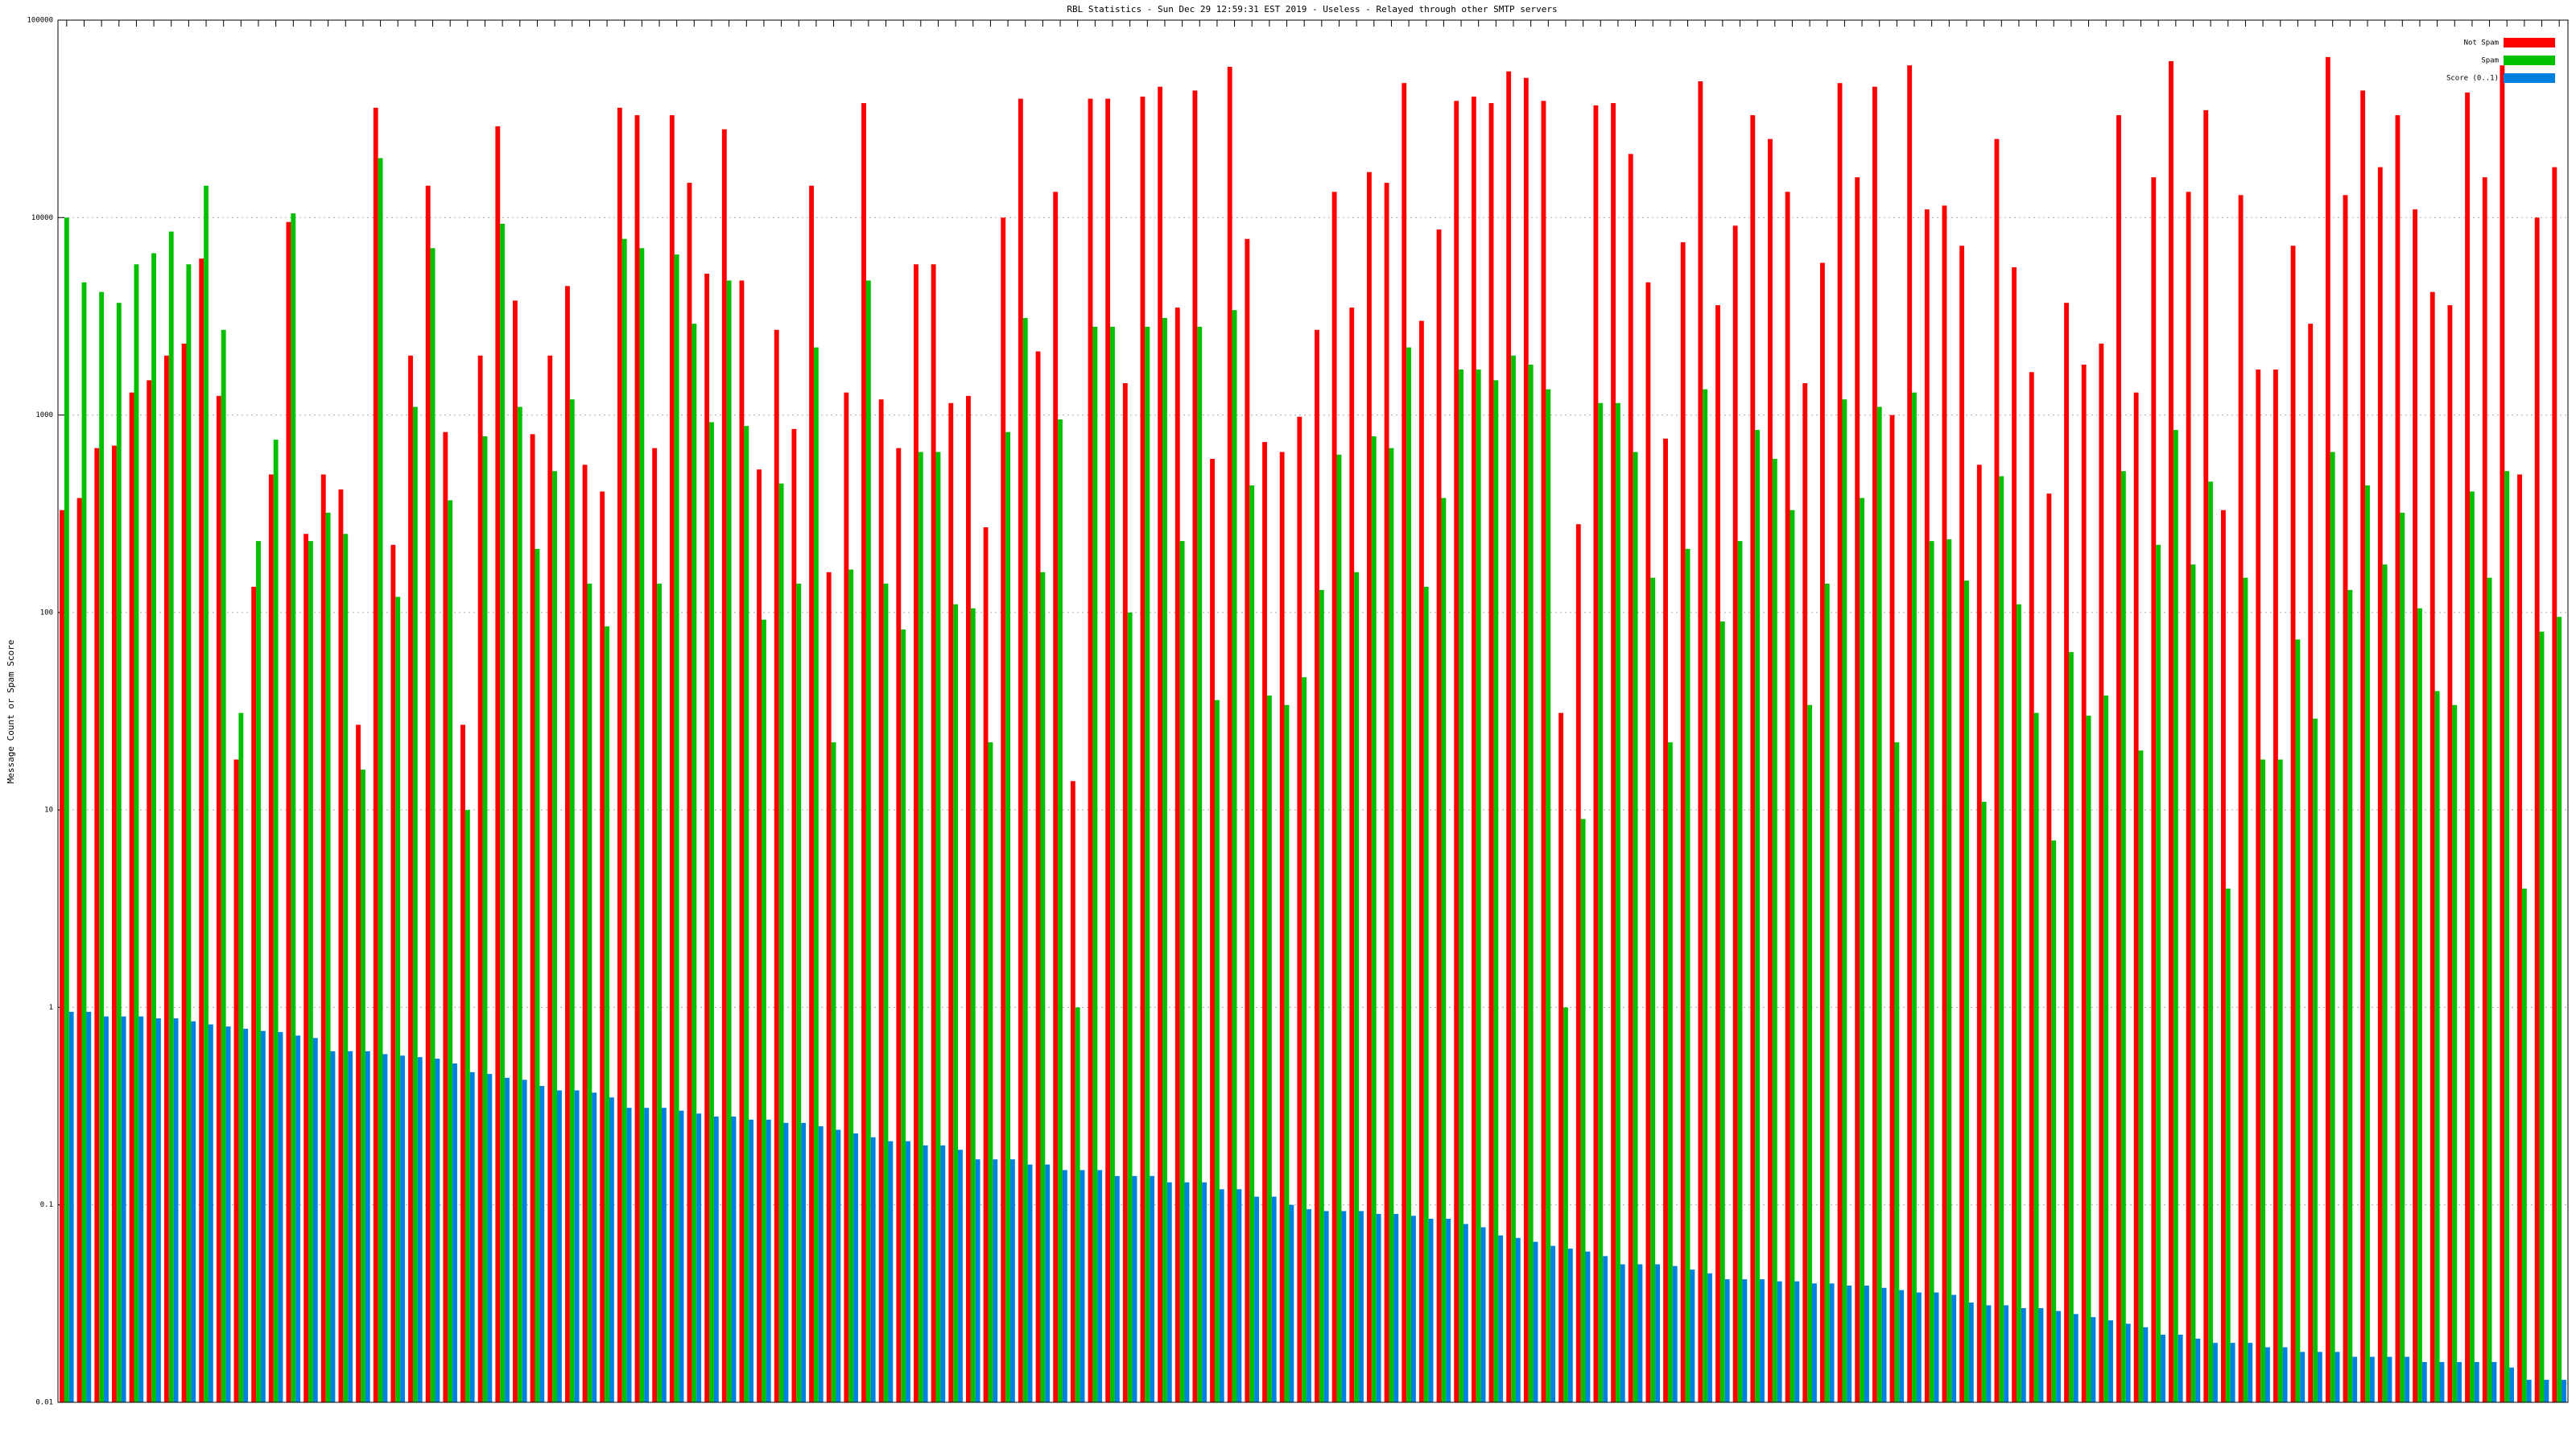  What do you see at coordinates (44, 415) in the screenshot?
I see `y-tick-label: 1000` at bounding box center [44, 415].